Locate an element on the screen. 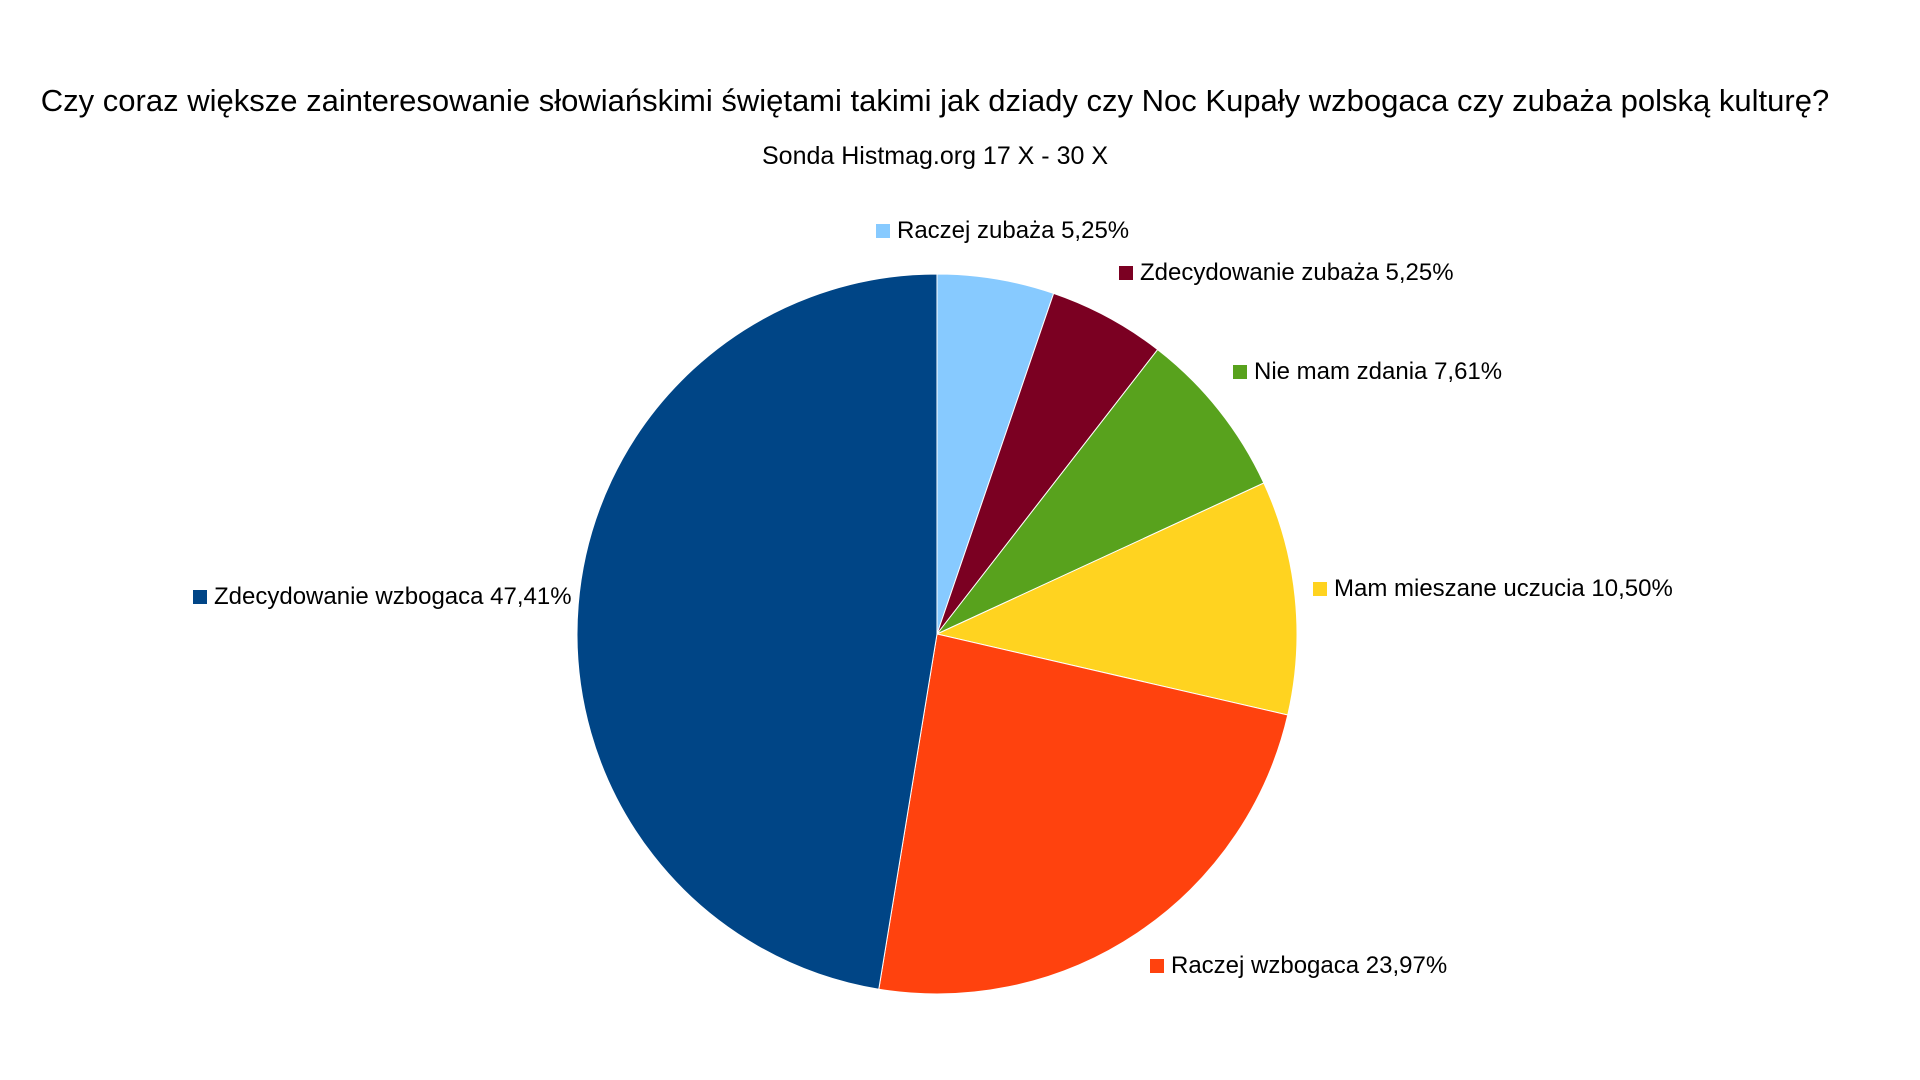 The image size is (1920, 1080). slice-label-3: Nie mam zdania 7,61% is located at coordinates (1378, 371).